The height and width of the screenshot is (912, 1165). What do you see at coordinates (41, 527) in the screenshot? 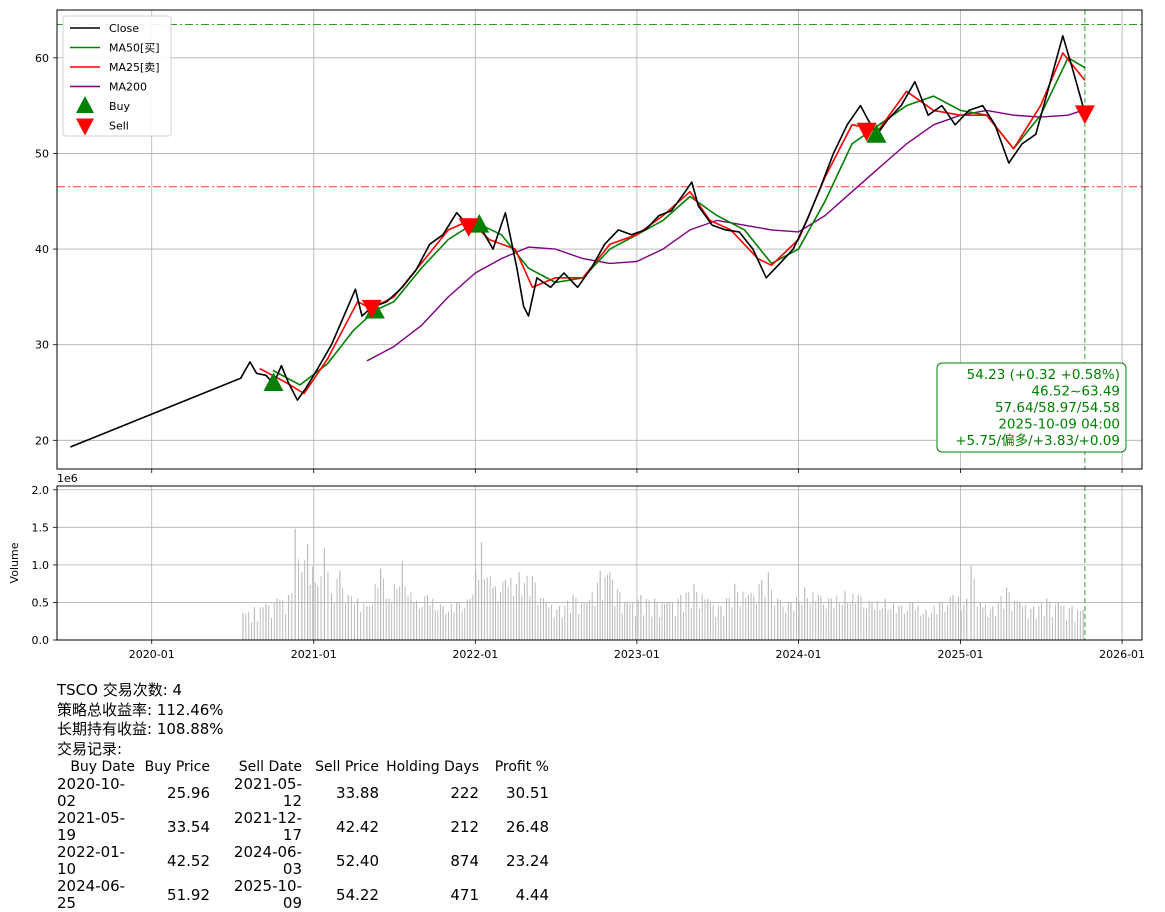
I see `volume-ytick-label: 1.5` at bounding box center [41, 527].